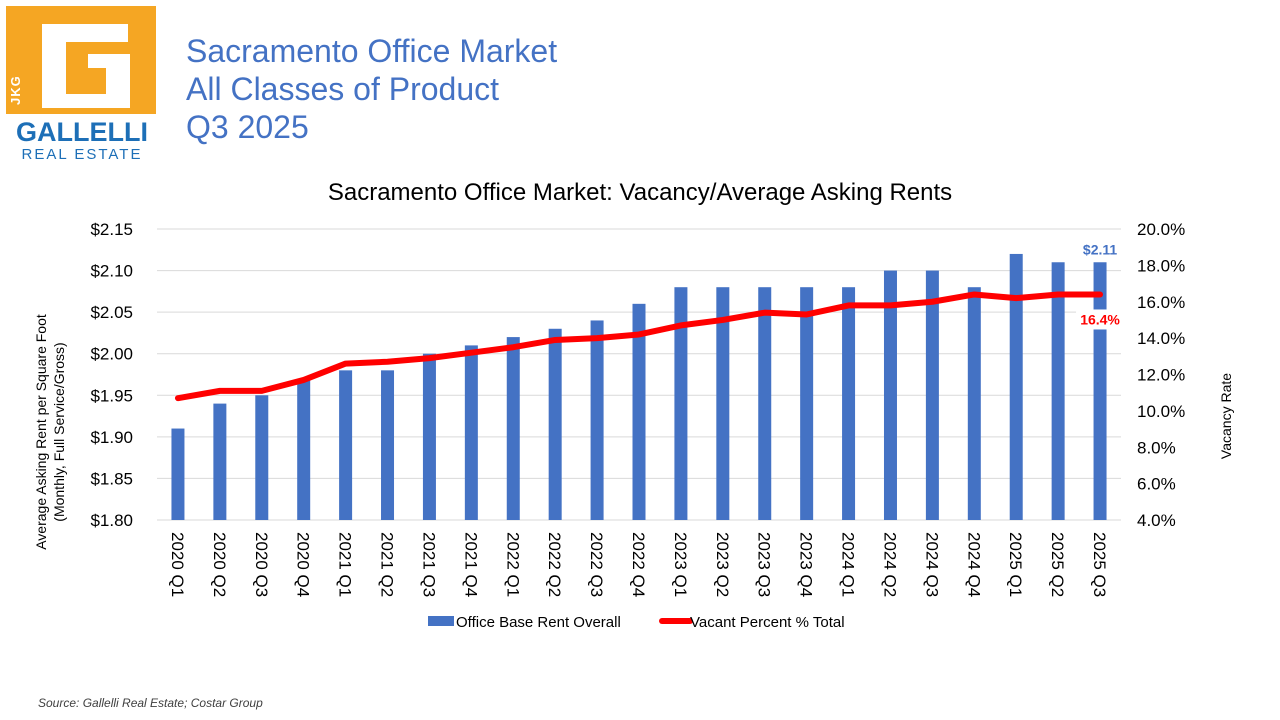 The height and width of the screenshot is (720, 1280). I want to click on y-axis-title-line-2: (Monthly, Full Service/Gross), so click(59, 431).